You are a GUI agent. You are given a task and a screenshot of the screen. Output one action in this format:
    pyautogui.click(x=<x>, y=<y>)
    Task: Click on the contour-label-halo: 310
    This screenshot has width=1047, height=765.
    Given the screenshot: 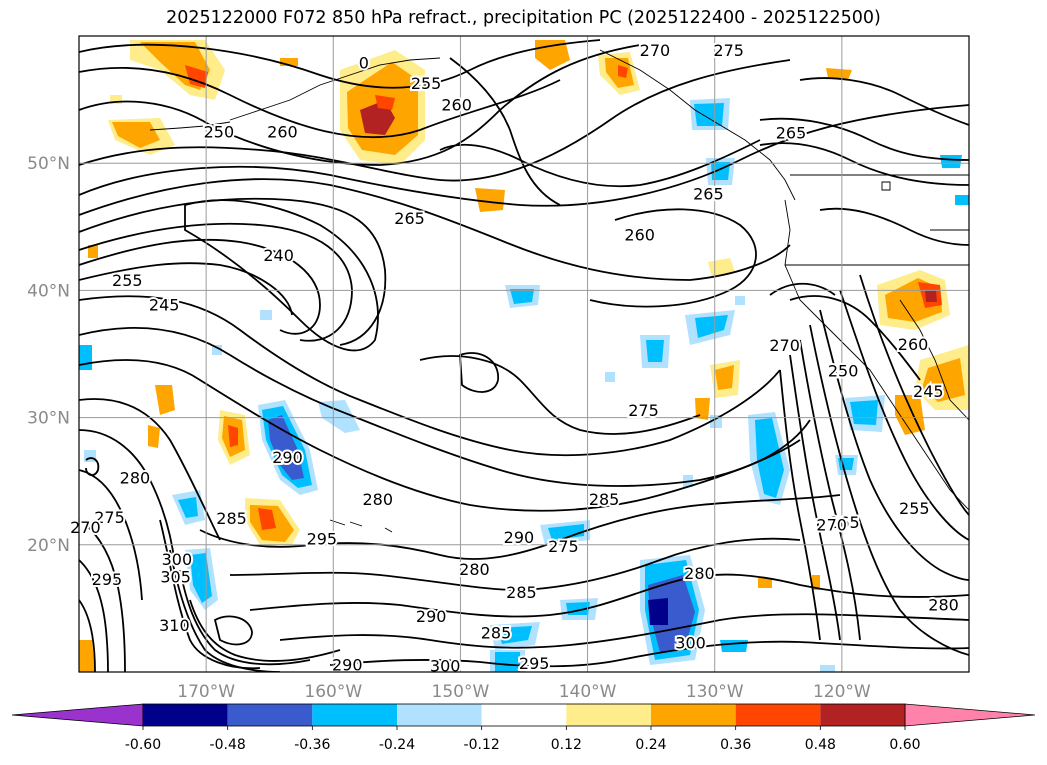 What is the action you would take?
    pyautogui.click(x=174, y=625)
    